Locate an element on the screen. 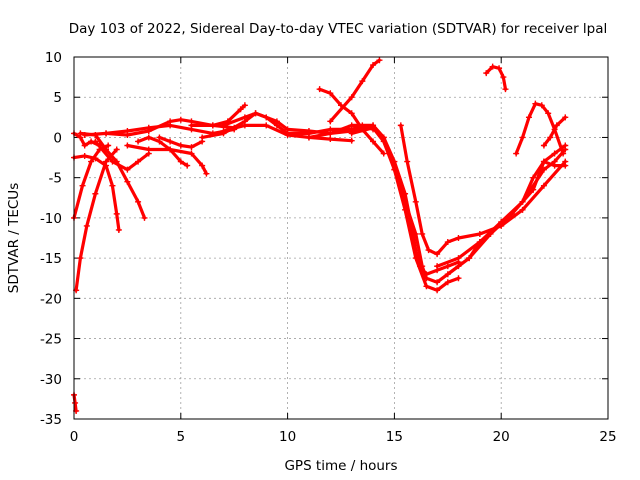 The image size is (640, 480). y-axis-label: SDTVAR / TECUs is located at coordinates (14, 238).